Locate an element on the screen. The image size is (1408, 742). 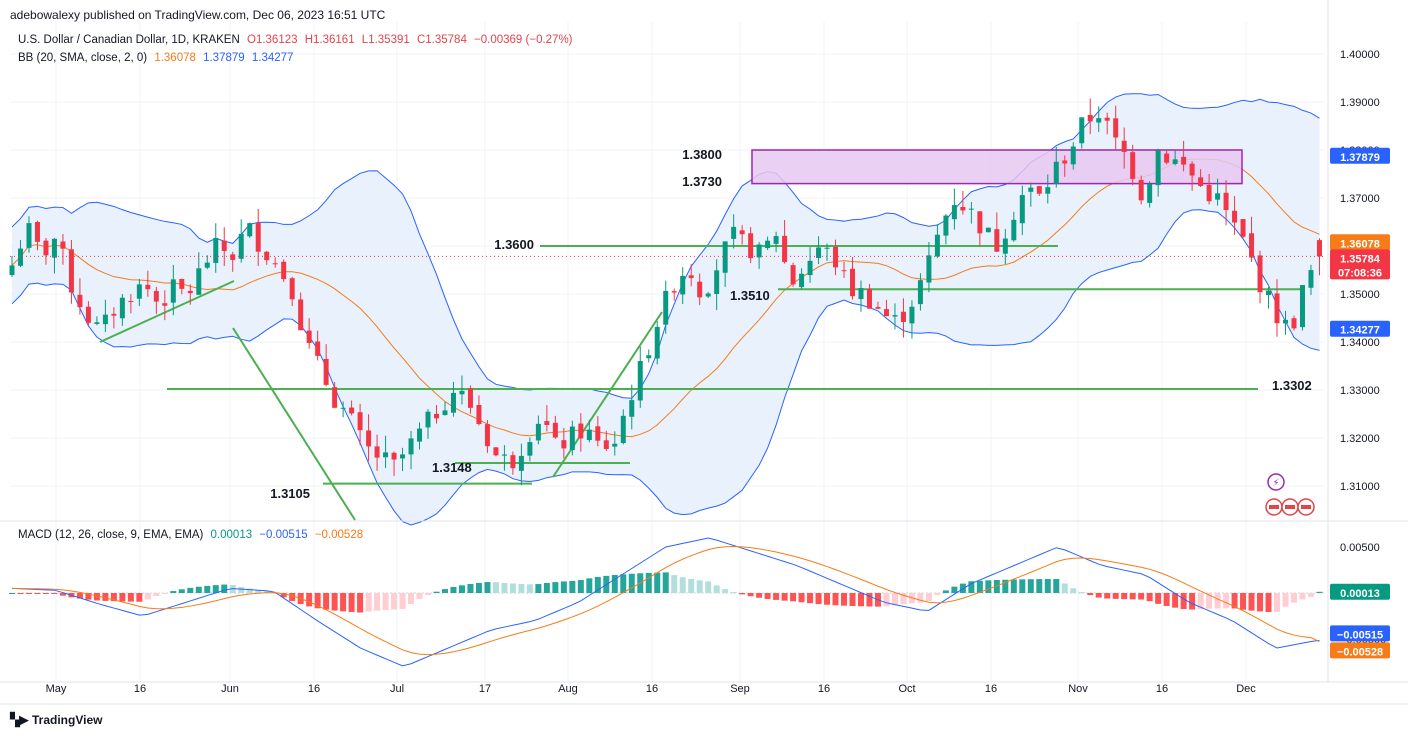
macd-line-tag-box is located at coordinates (1360, 633).